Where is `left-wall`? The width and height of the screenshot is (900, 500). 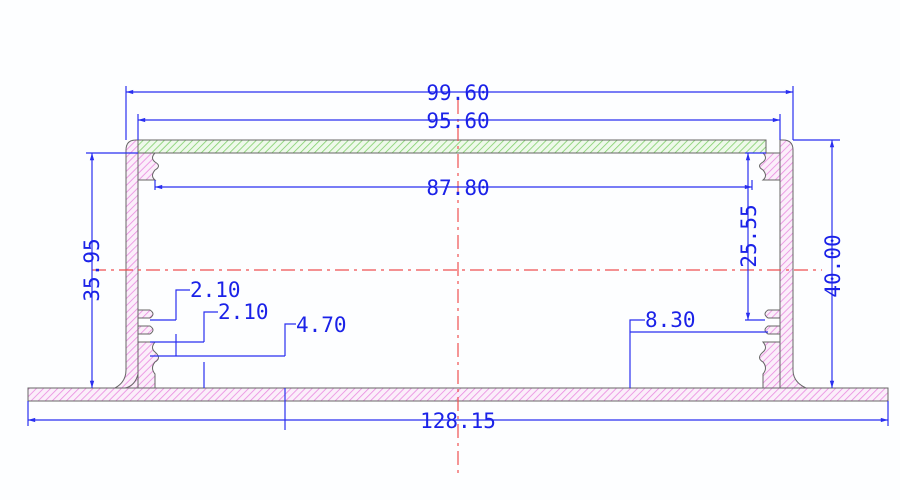 left-wall is located at coordinates (136, 264).